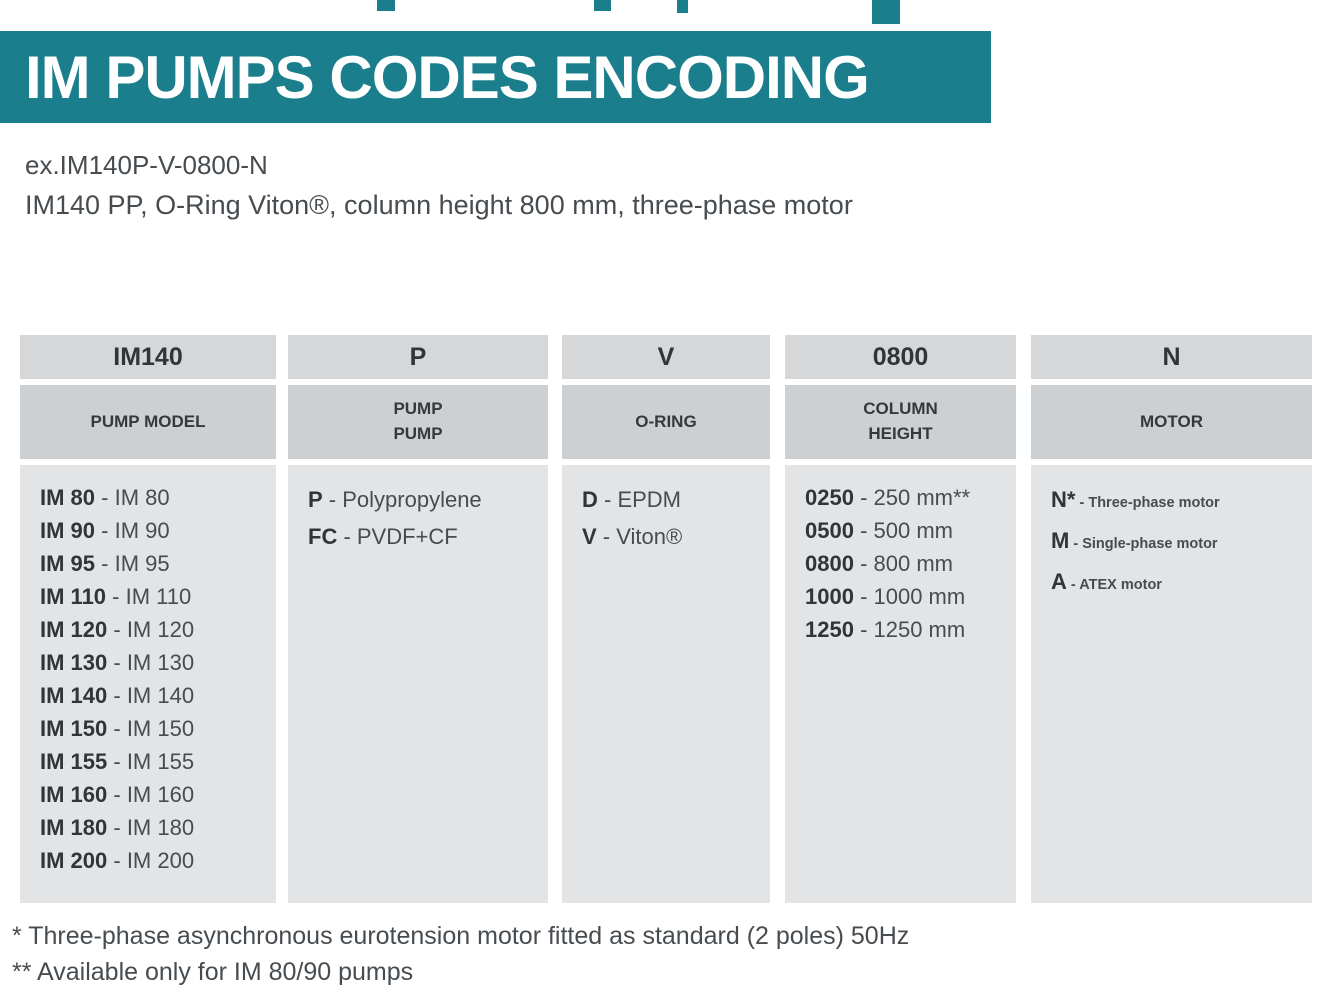 This screenshot has width=1329, height=1000. Describe the element at coordinates (829, 530) in the screenshot. I see `item-code: 0500` at that location.